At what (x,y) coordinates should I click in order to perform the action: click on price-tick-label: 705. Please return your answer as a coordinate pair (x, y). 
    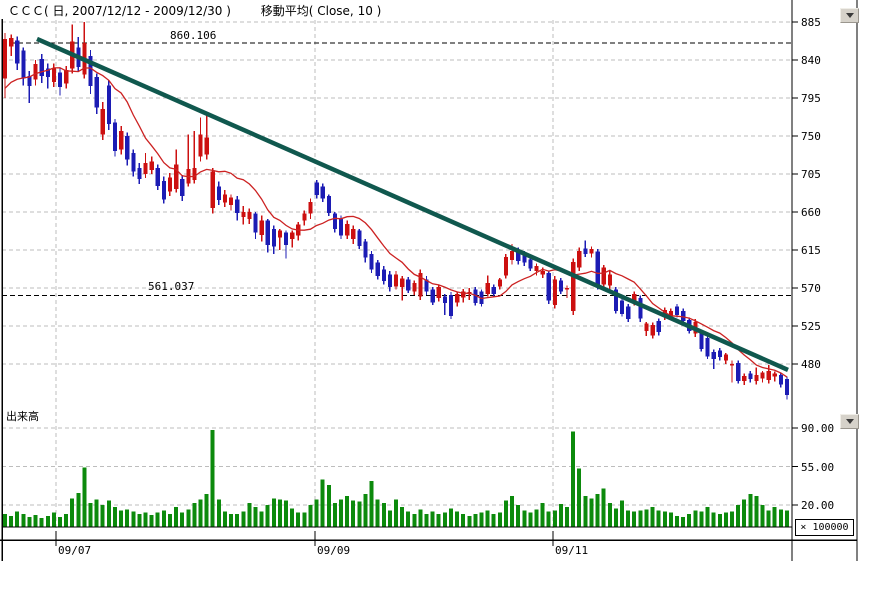
    Looking at the image, I should click on (811, 174).